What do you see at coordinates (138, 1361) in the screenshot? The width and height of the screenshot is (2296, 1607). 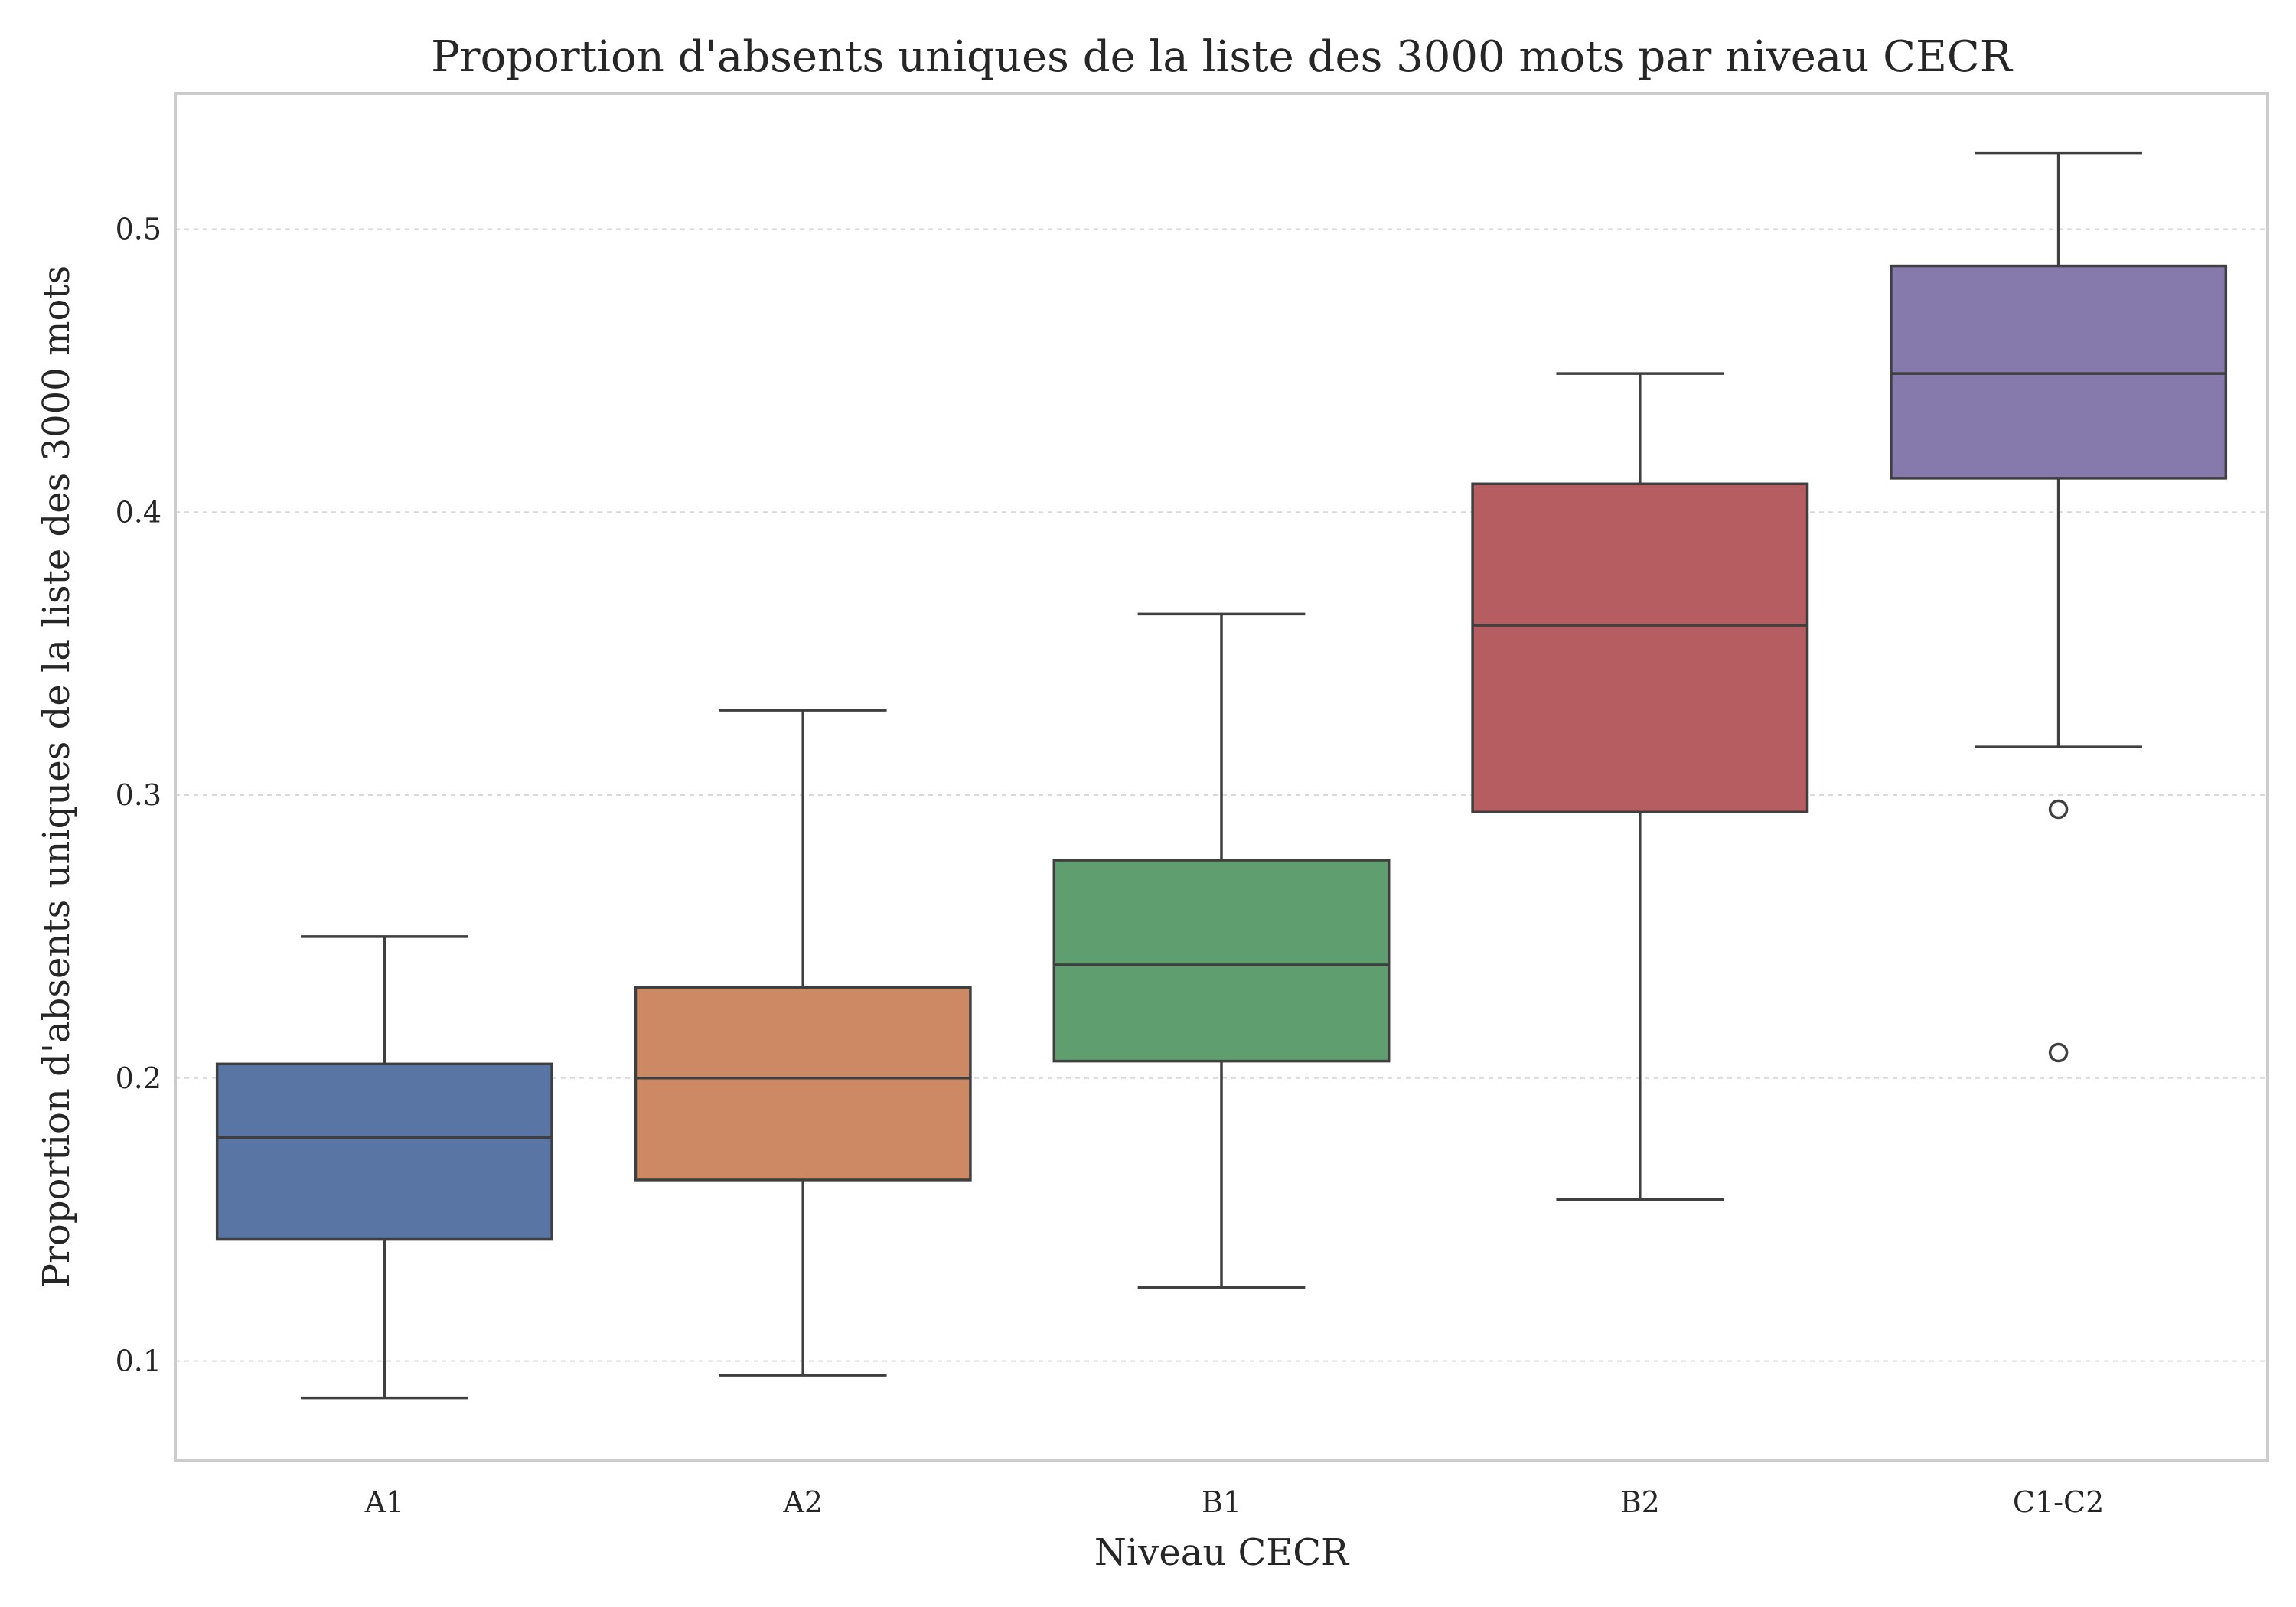 I see `y-tick-label: 0.1` at bounding box center [138, 1361].